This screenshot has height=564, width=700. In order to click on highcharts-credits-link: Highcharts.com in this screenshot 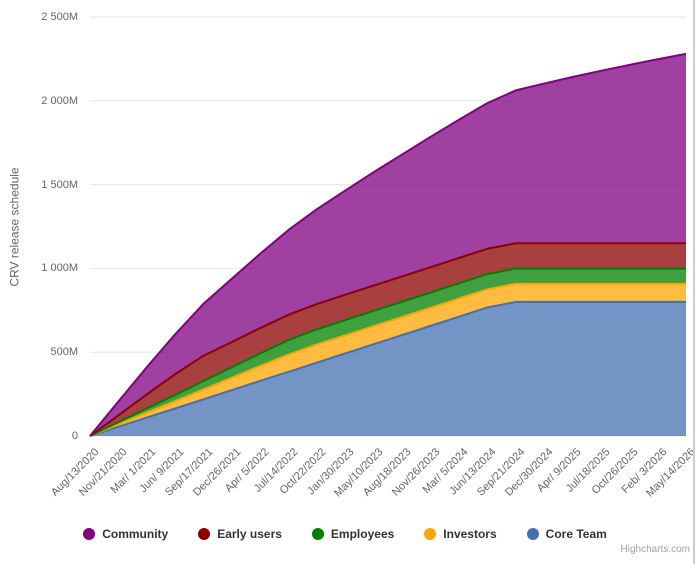, I will do `click(655, 549)`.